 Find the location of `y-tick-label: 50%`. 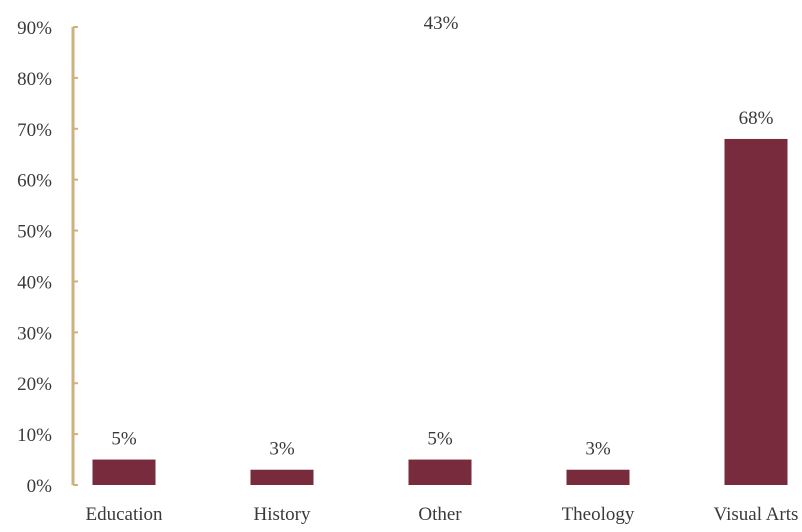

y-tick-label: 50% is located at coordinates (34, 232).